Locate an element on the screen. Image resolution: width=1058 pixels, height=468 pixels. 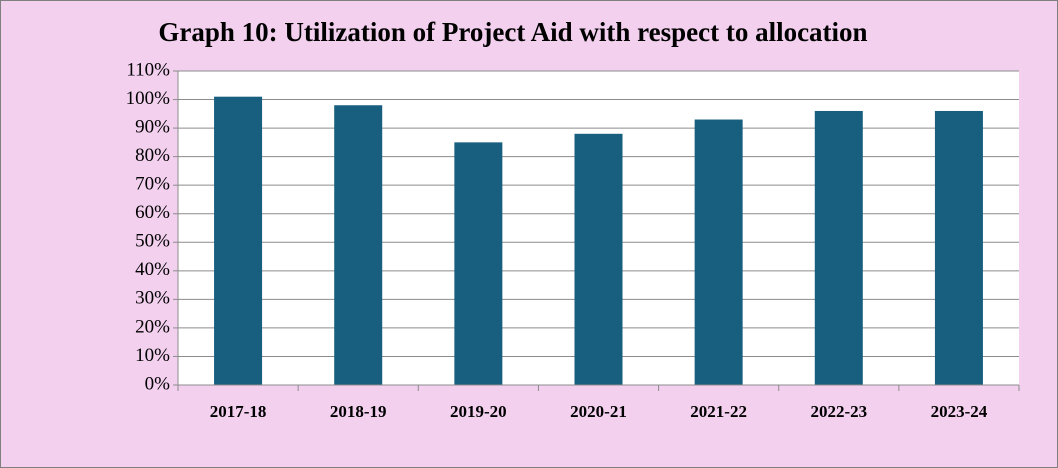
x-tick-label: 2020-21 is located at coordinates (598, 411).